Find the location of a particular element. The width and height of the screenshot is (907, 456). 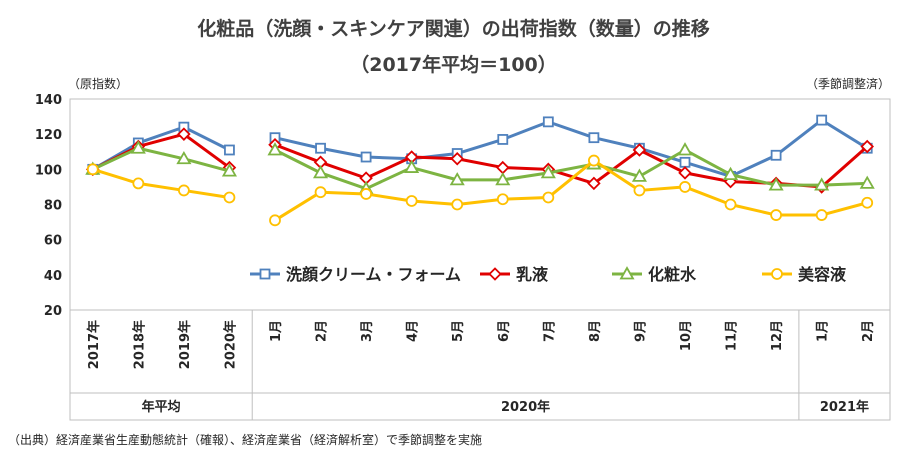

x-category-label: 4月 is located at coordinates (413, 331).